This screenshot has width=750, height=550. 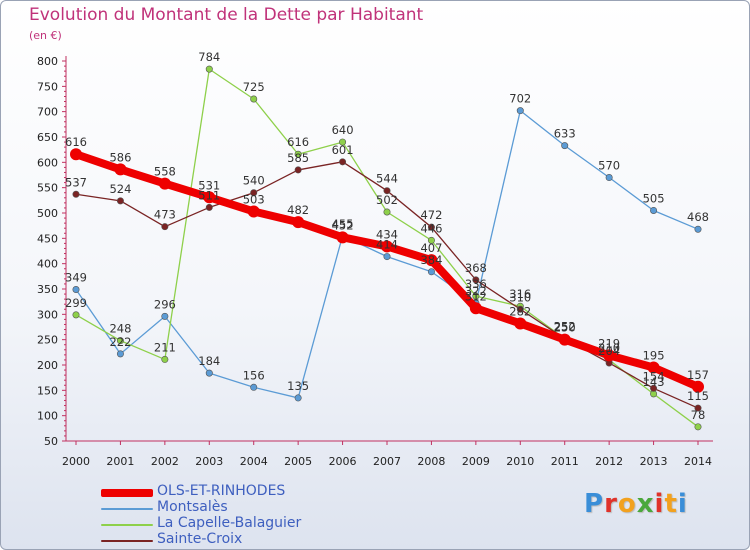 What do you see at coordinates (221, 491) in the screenshot?
I see `legend-label: OLS-ET-RINHODES` at bounding box center [221, 491].